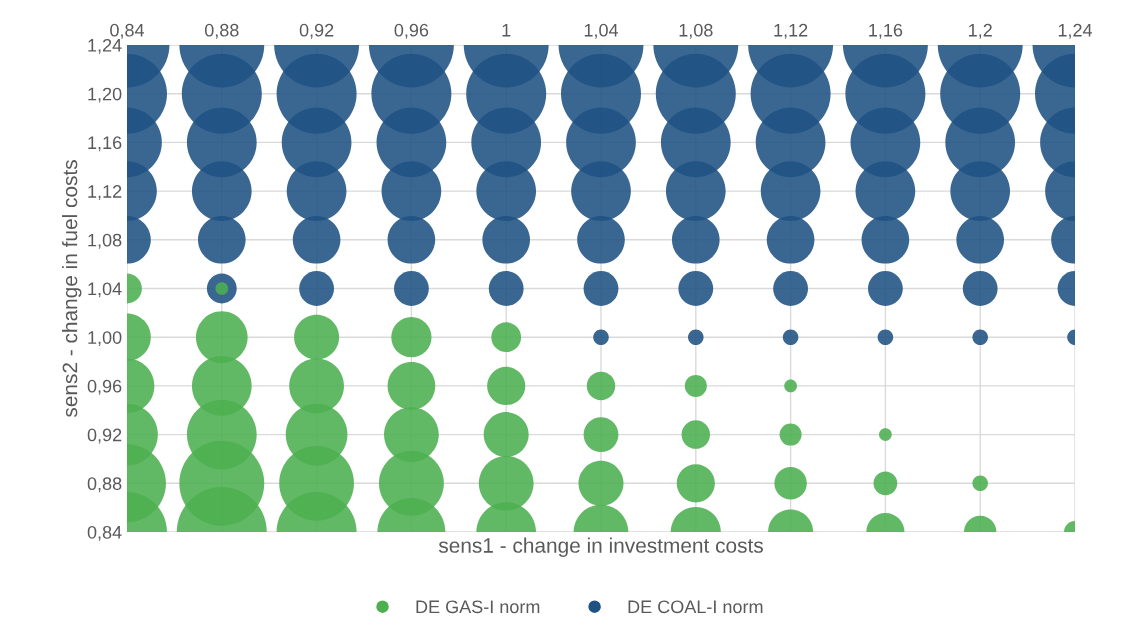 This screenshot has width=1128, height=633. What do you see at coordinates (105, 290) in the screenshot?
I see `y-tick-label: 1,04` at bounding box center [105, 290].